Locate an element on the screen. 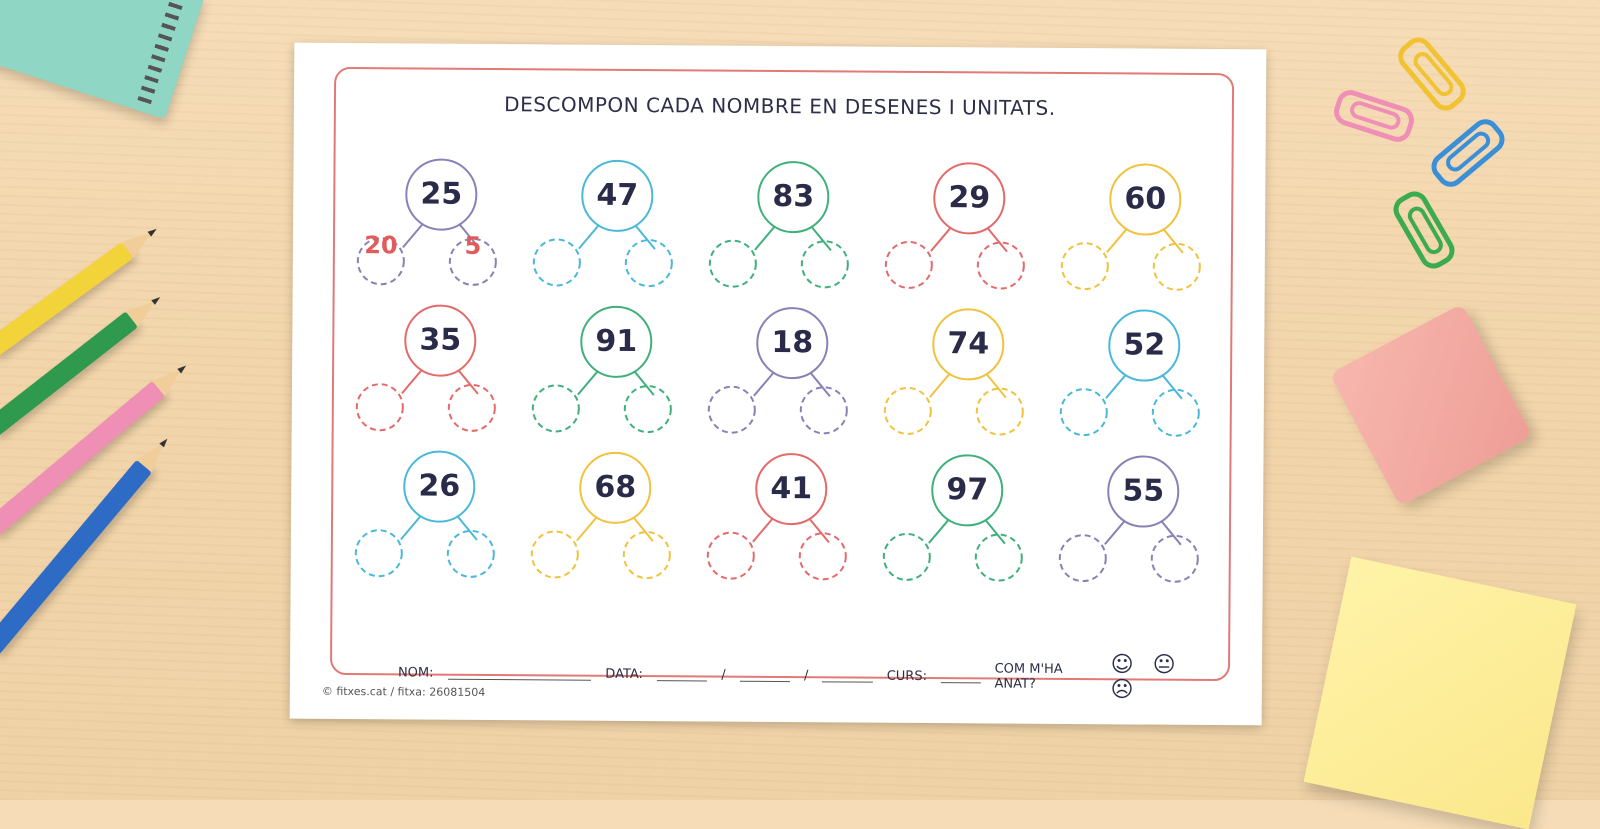 Image resolution: width=1600 pixels, height=829 pixels. whole-number: 68 is located at coordinates (615, 488).